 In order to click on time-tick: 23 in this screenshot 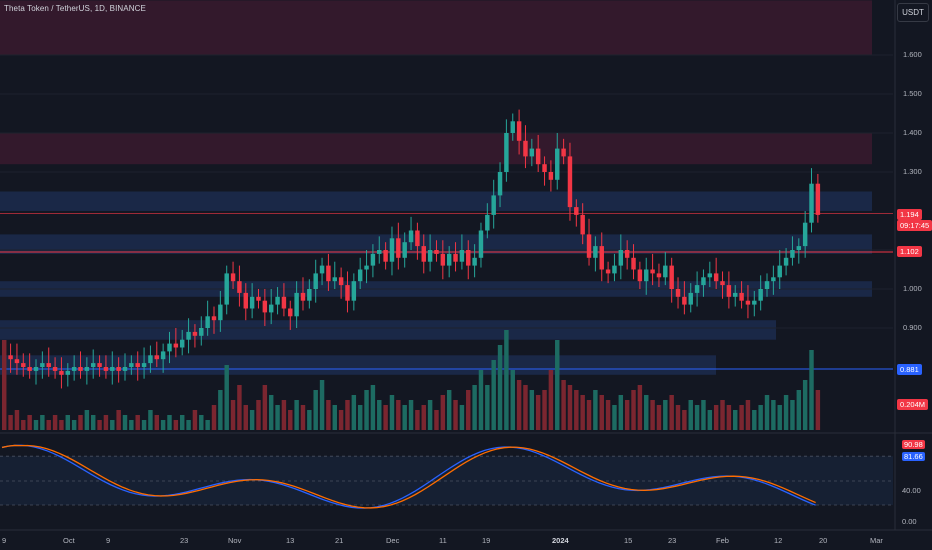, I will do `click(672, 540)`.